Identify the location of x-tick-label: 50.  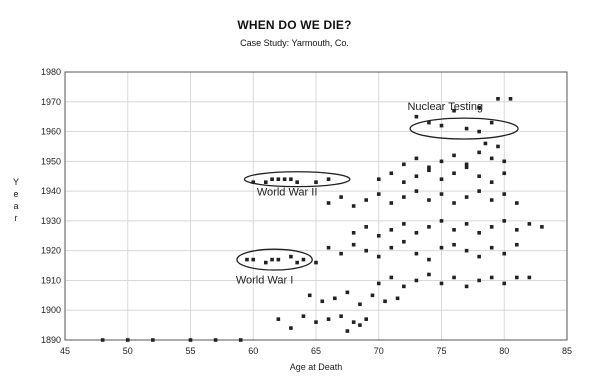
(128, 351).